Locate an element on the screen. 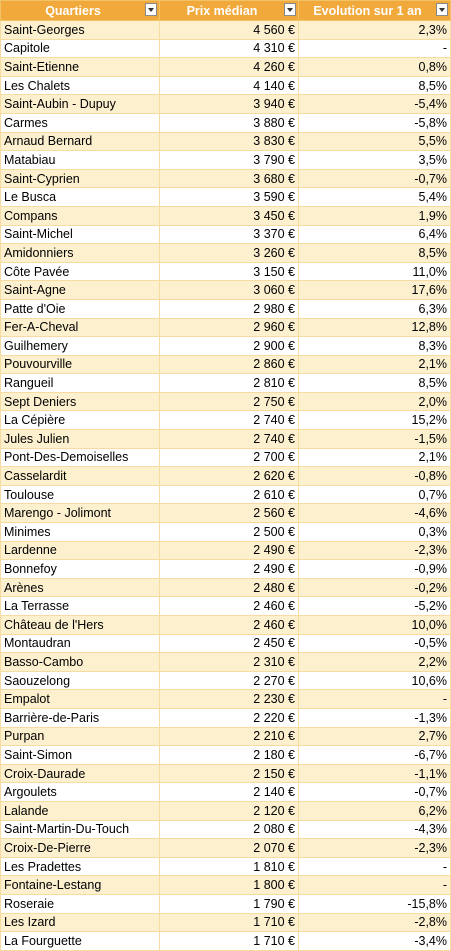 The image size is (451, 951). cell-evolution: 11,0% is located at coordinates (374, 271).